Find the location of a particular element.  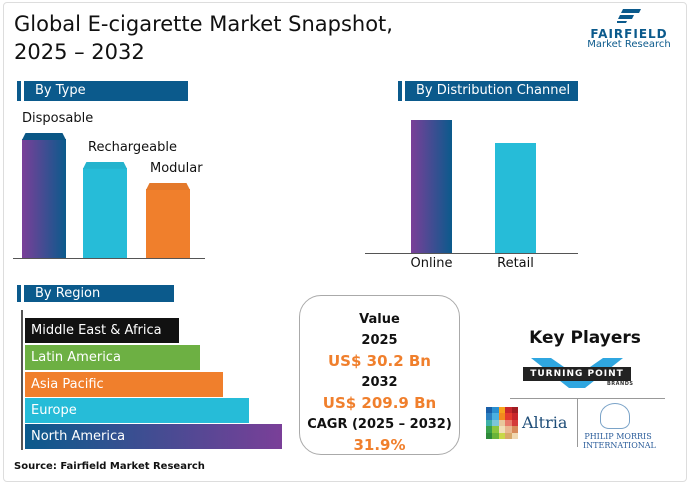

altria-name: Altria is located at coordinates (545, 422).